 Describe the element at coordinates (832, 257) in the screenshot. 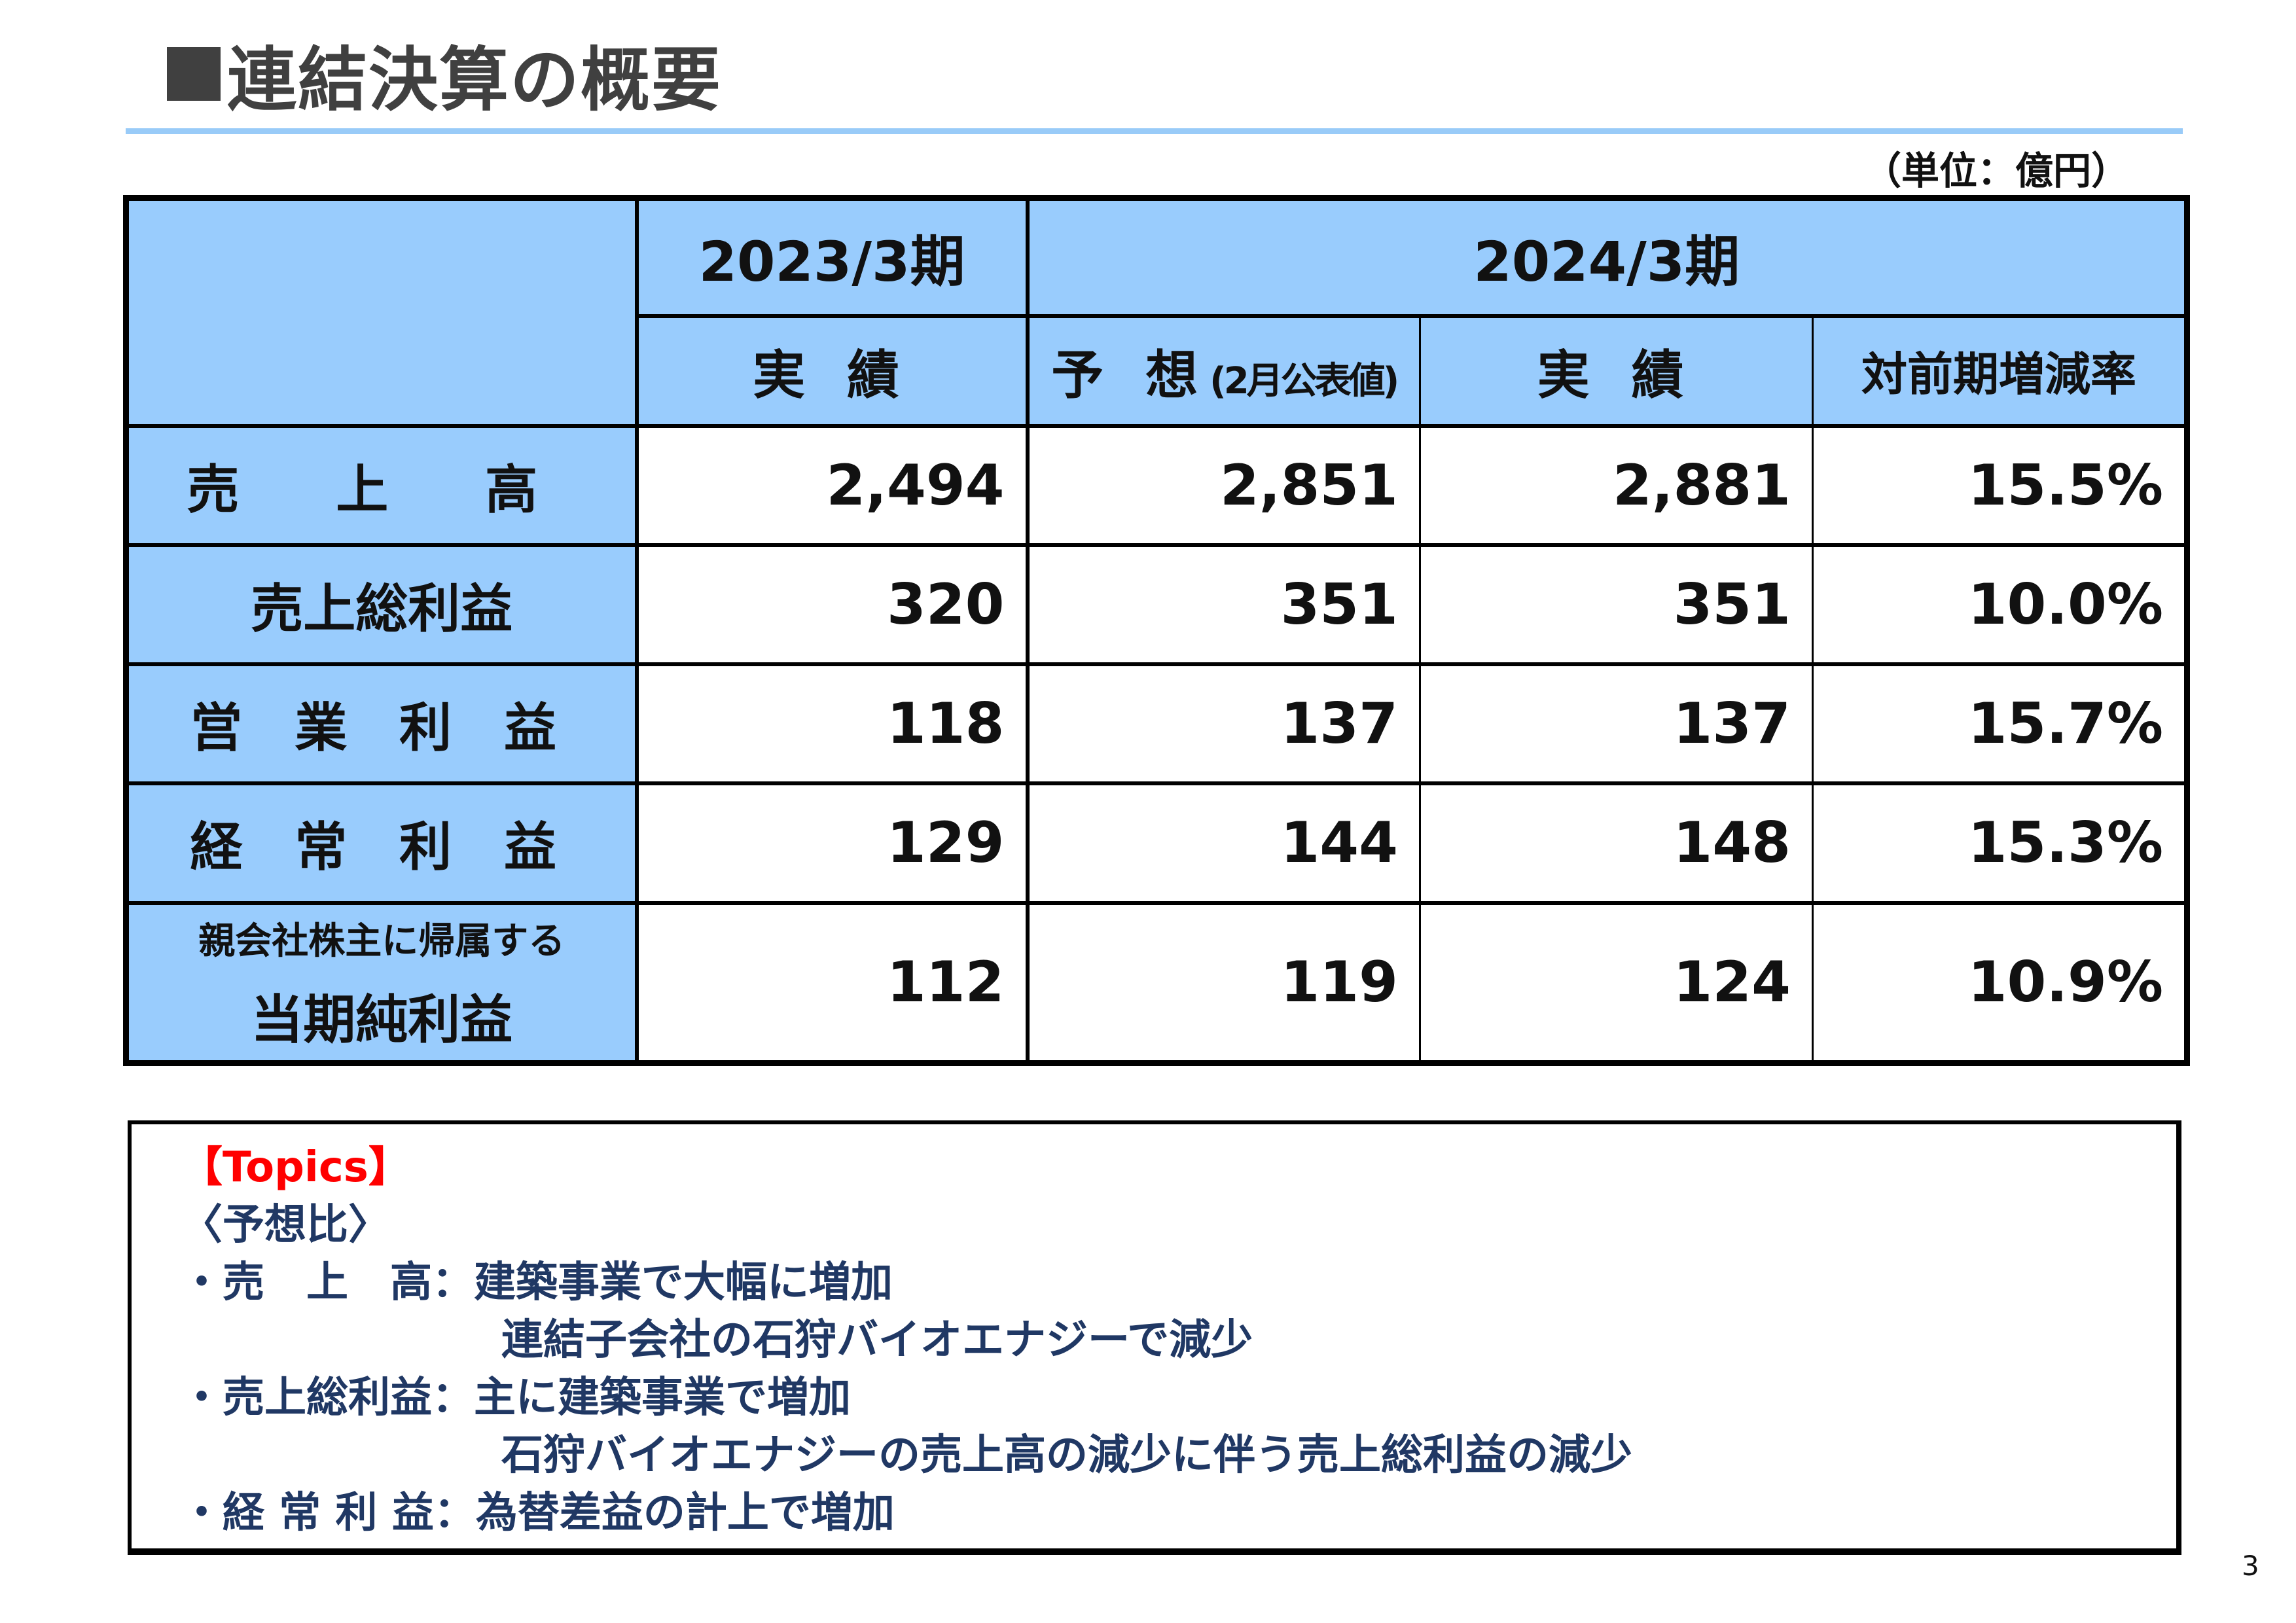

I see `header-fy2023: 2023/3期` at that location.